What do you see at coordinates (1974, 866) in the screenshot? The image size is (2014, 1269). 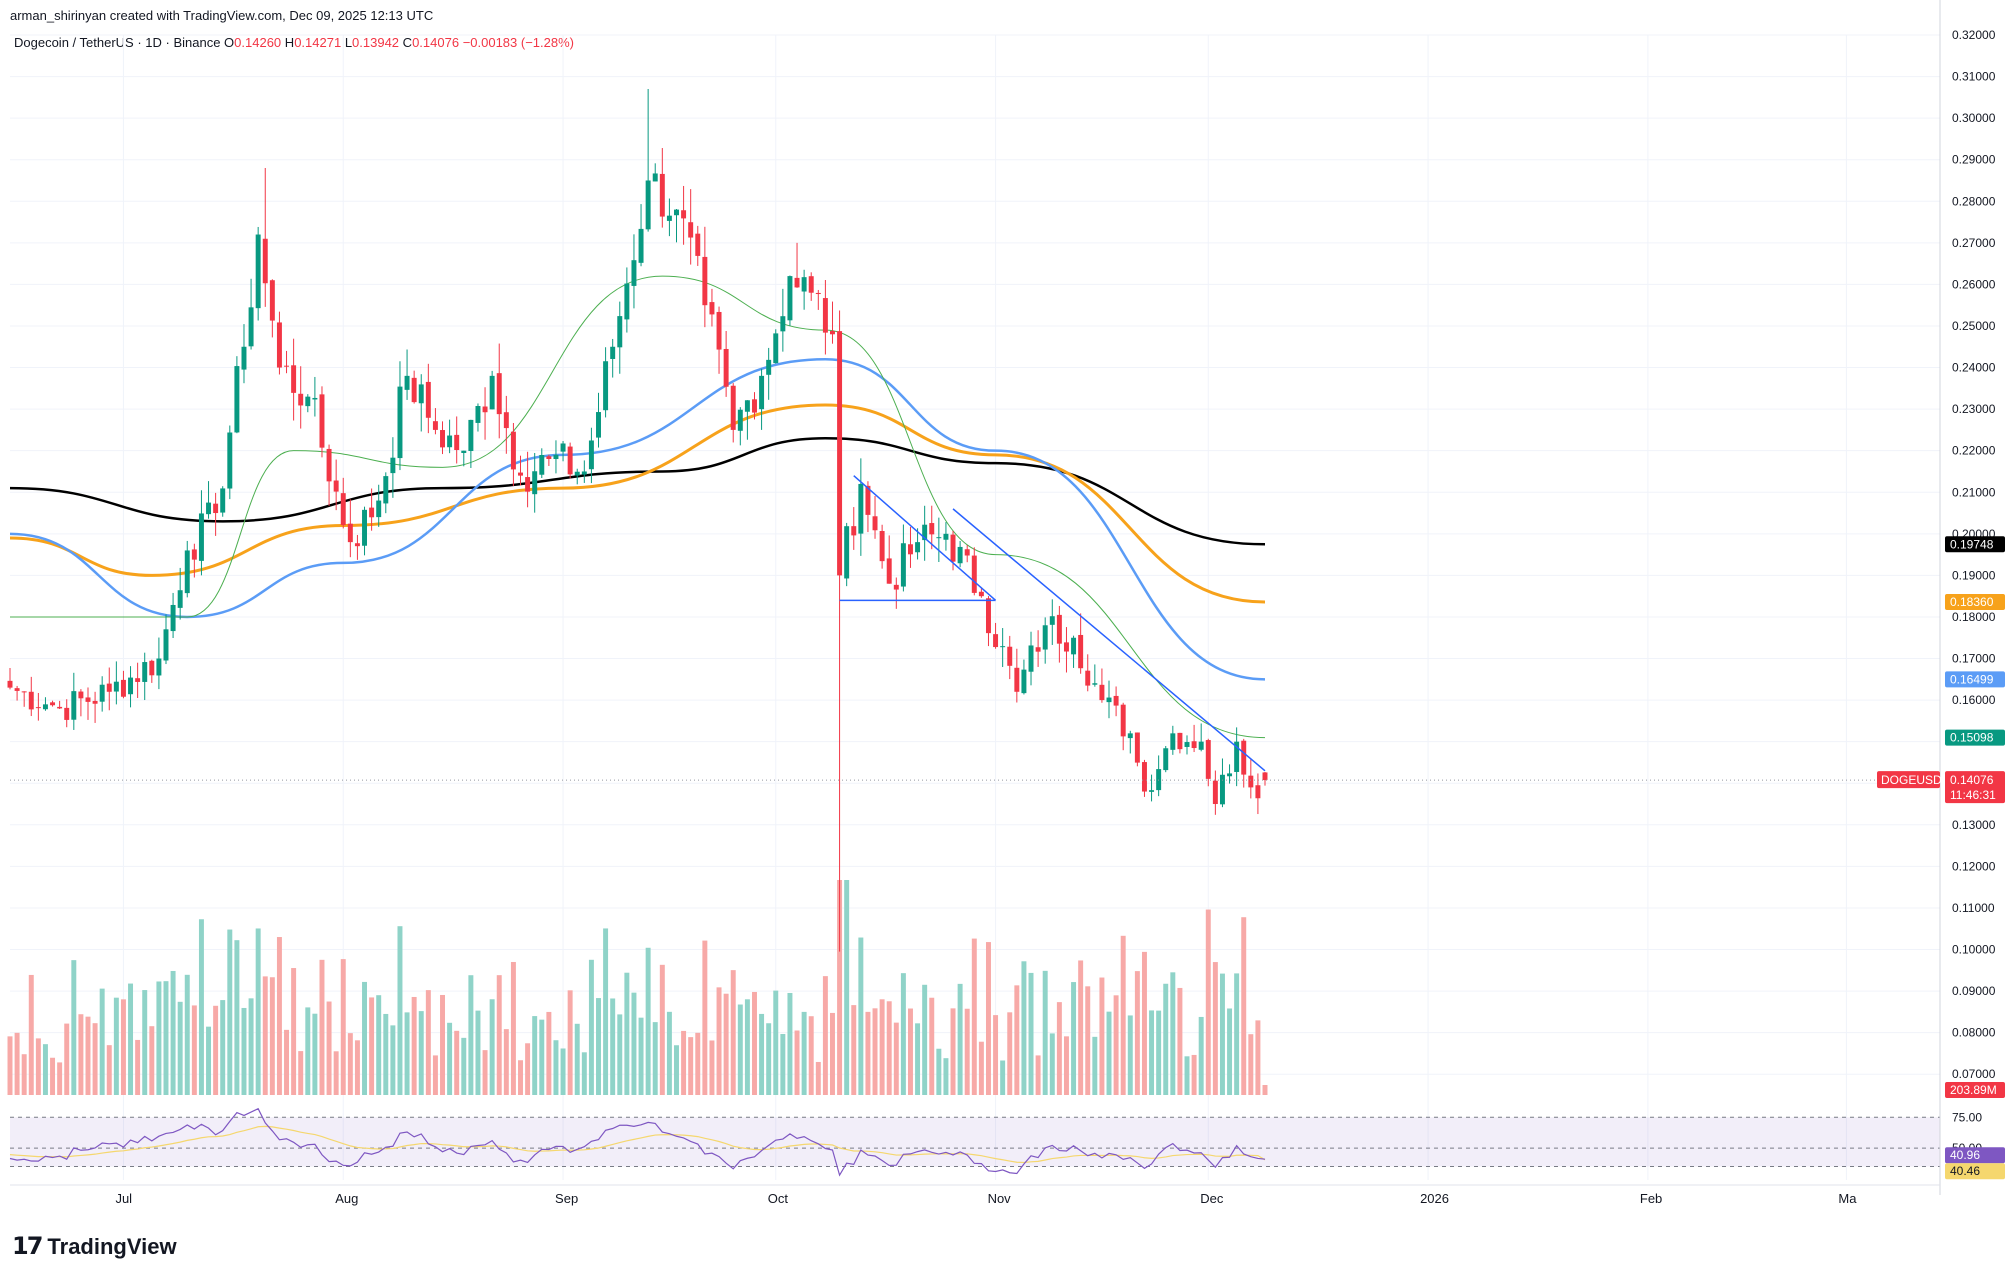 I see `y-tick-label: 0.12000` at bounding box center [1974, 866].